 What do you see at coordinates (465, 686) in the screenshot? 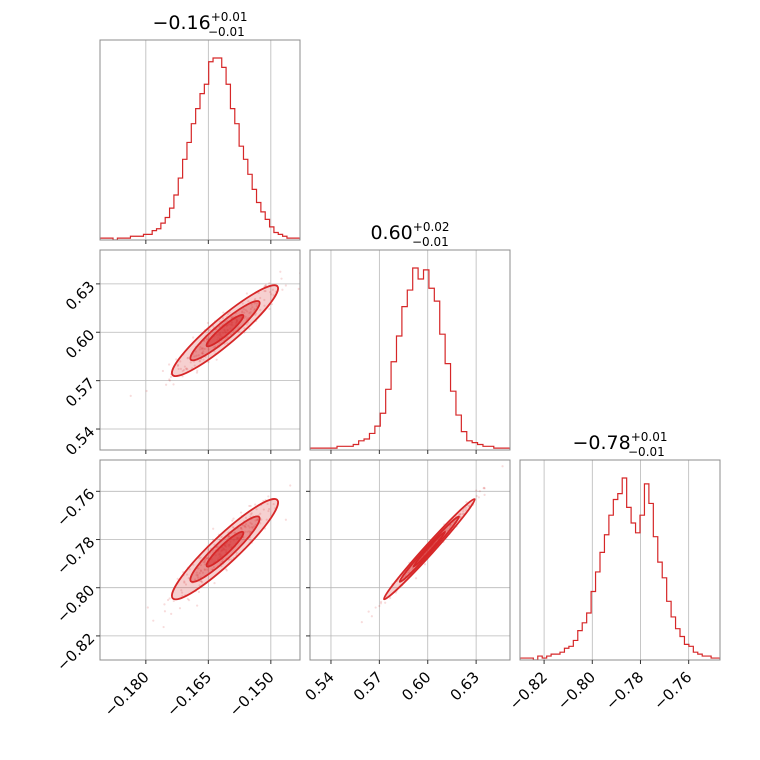
I see `xtick-label-1-3: 0.63` at bounding box center [465, 686].